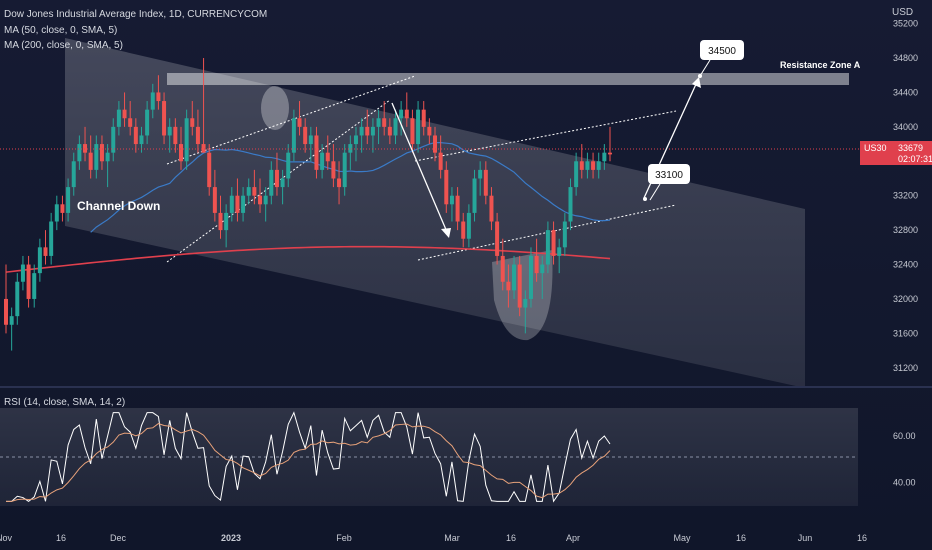 This screenshot has height=550, width=932. Describe the element at coordinates (875, 148) in the screenshot. I see `price-tag-symbol: US30` at that location.